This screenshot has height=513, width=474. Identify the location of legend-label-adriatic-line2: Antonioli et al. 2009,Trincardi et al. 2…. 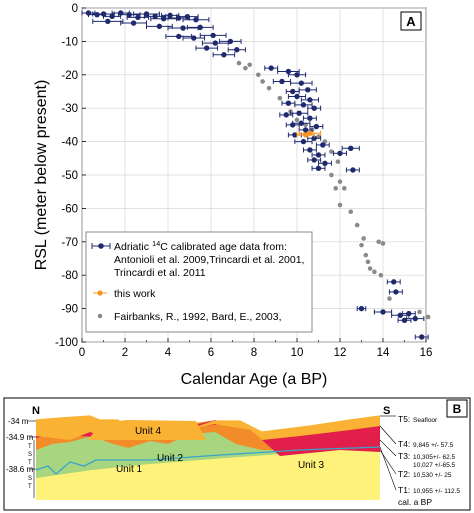
(209, 260).